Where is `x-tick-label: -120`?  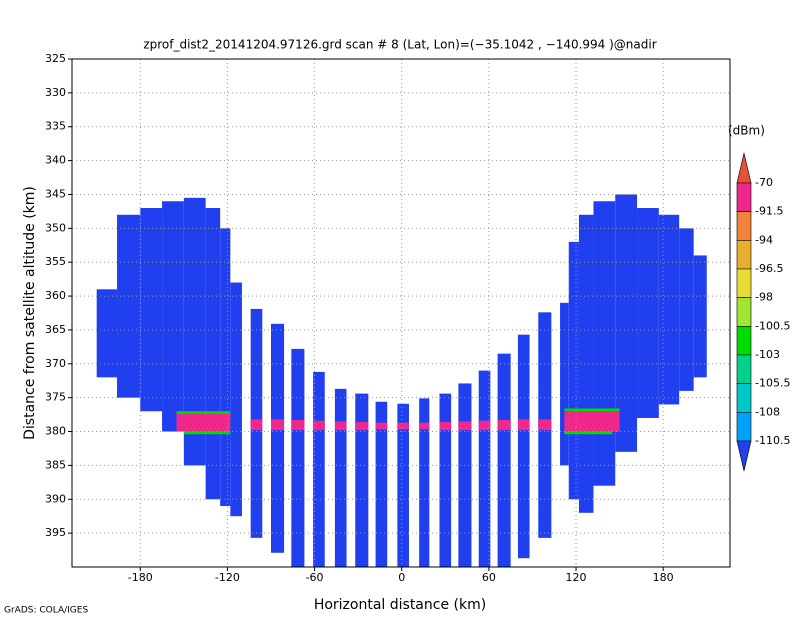 x-tick-label: -120 is located at coordinates (227, 577).